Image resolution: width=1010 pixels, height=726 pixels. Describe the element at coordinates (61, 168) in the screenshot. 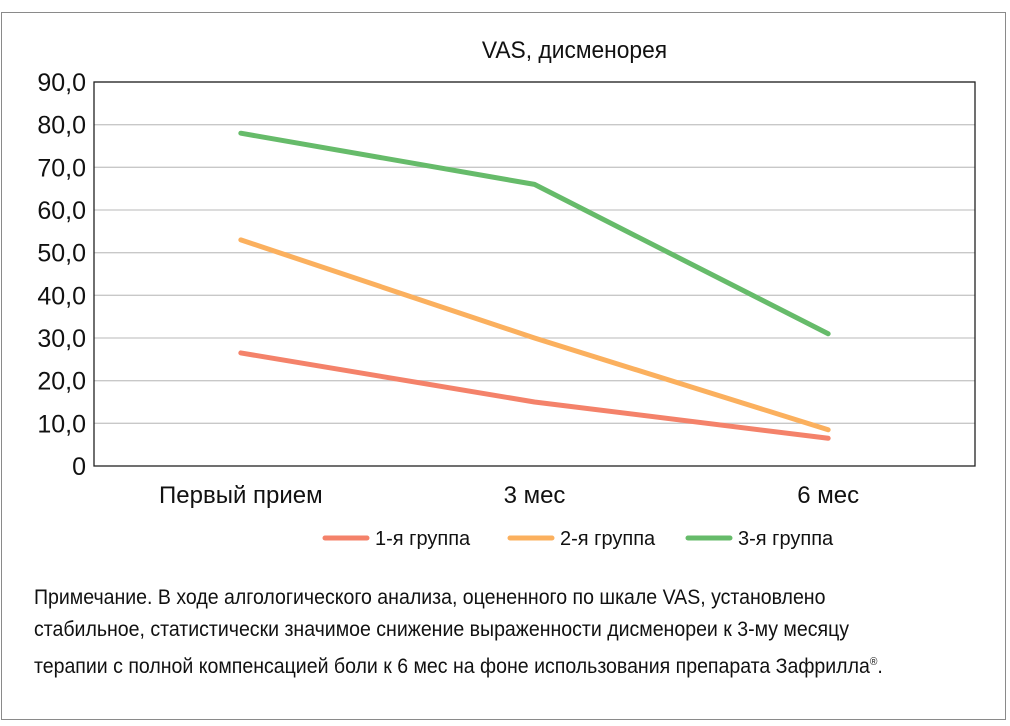

I see `y-tick-label: 70,0` at that location.